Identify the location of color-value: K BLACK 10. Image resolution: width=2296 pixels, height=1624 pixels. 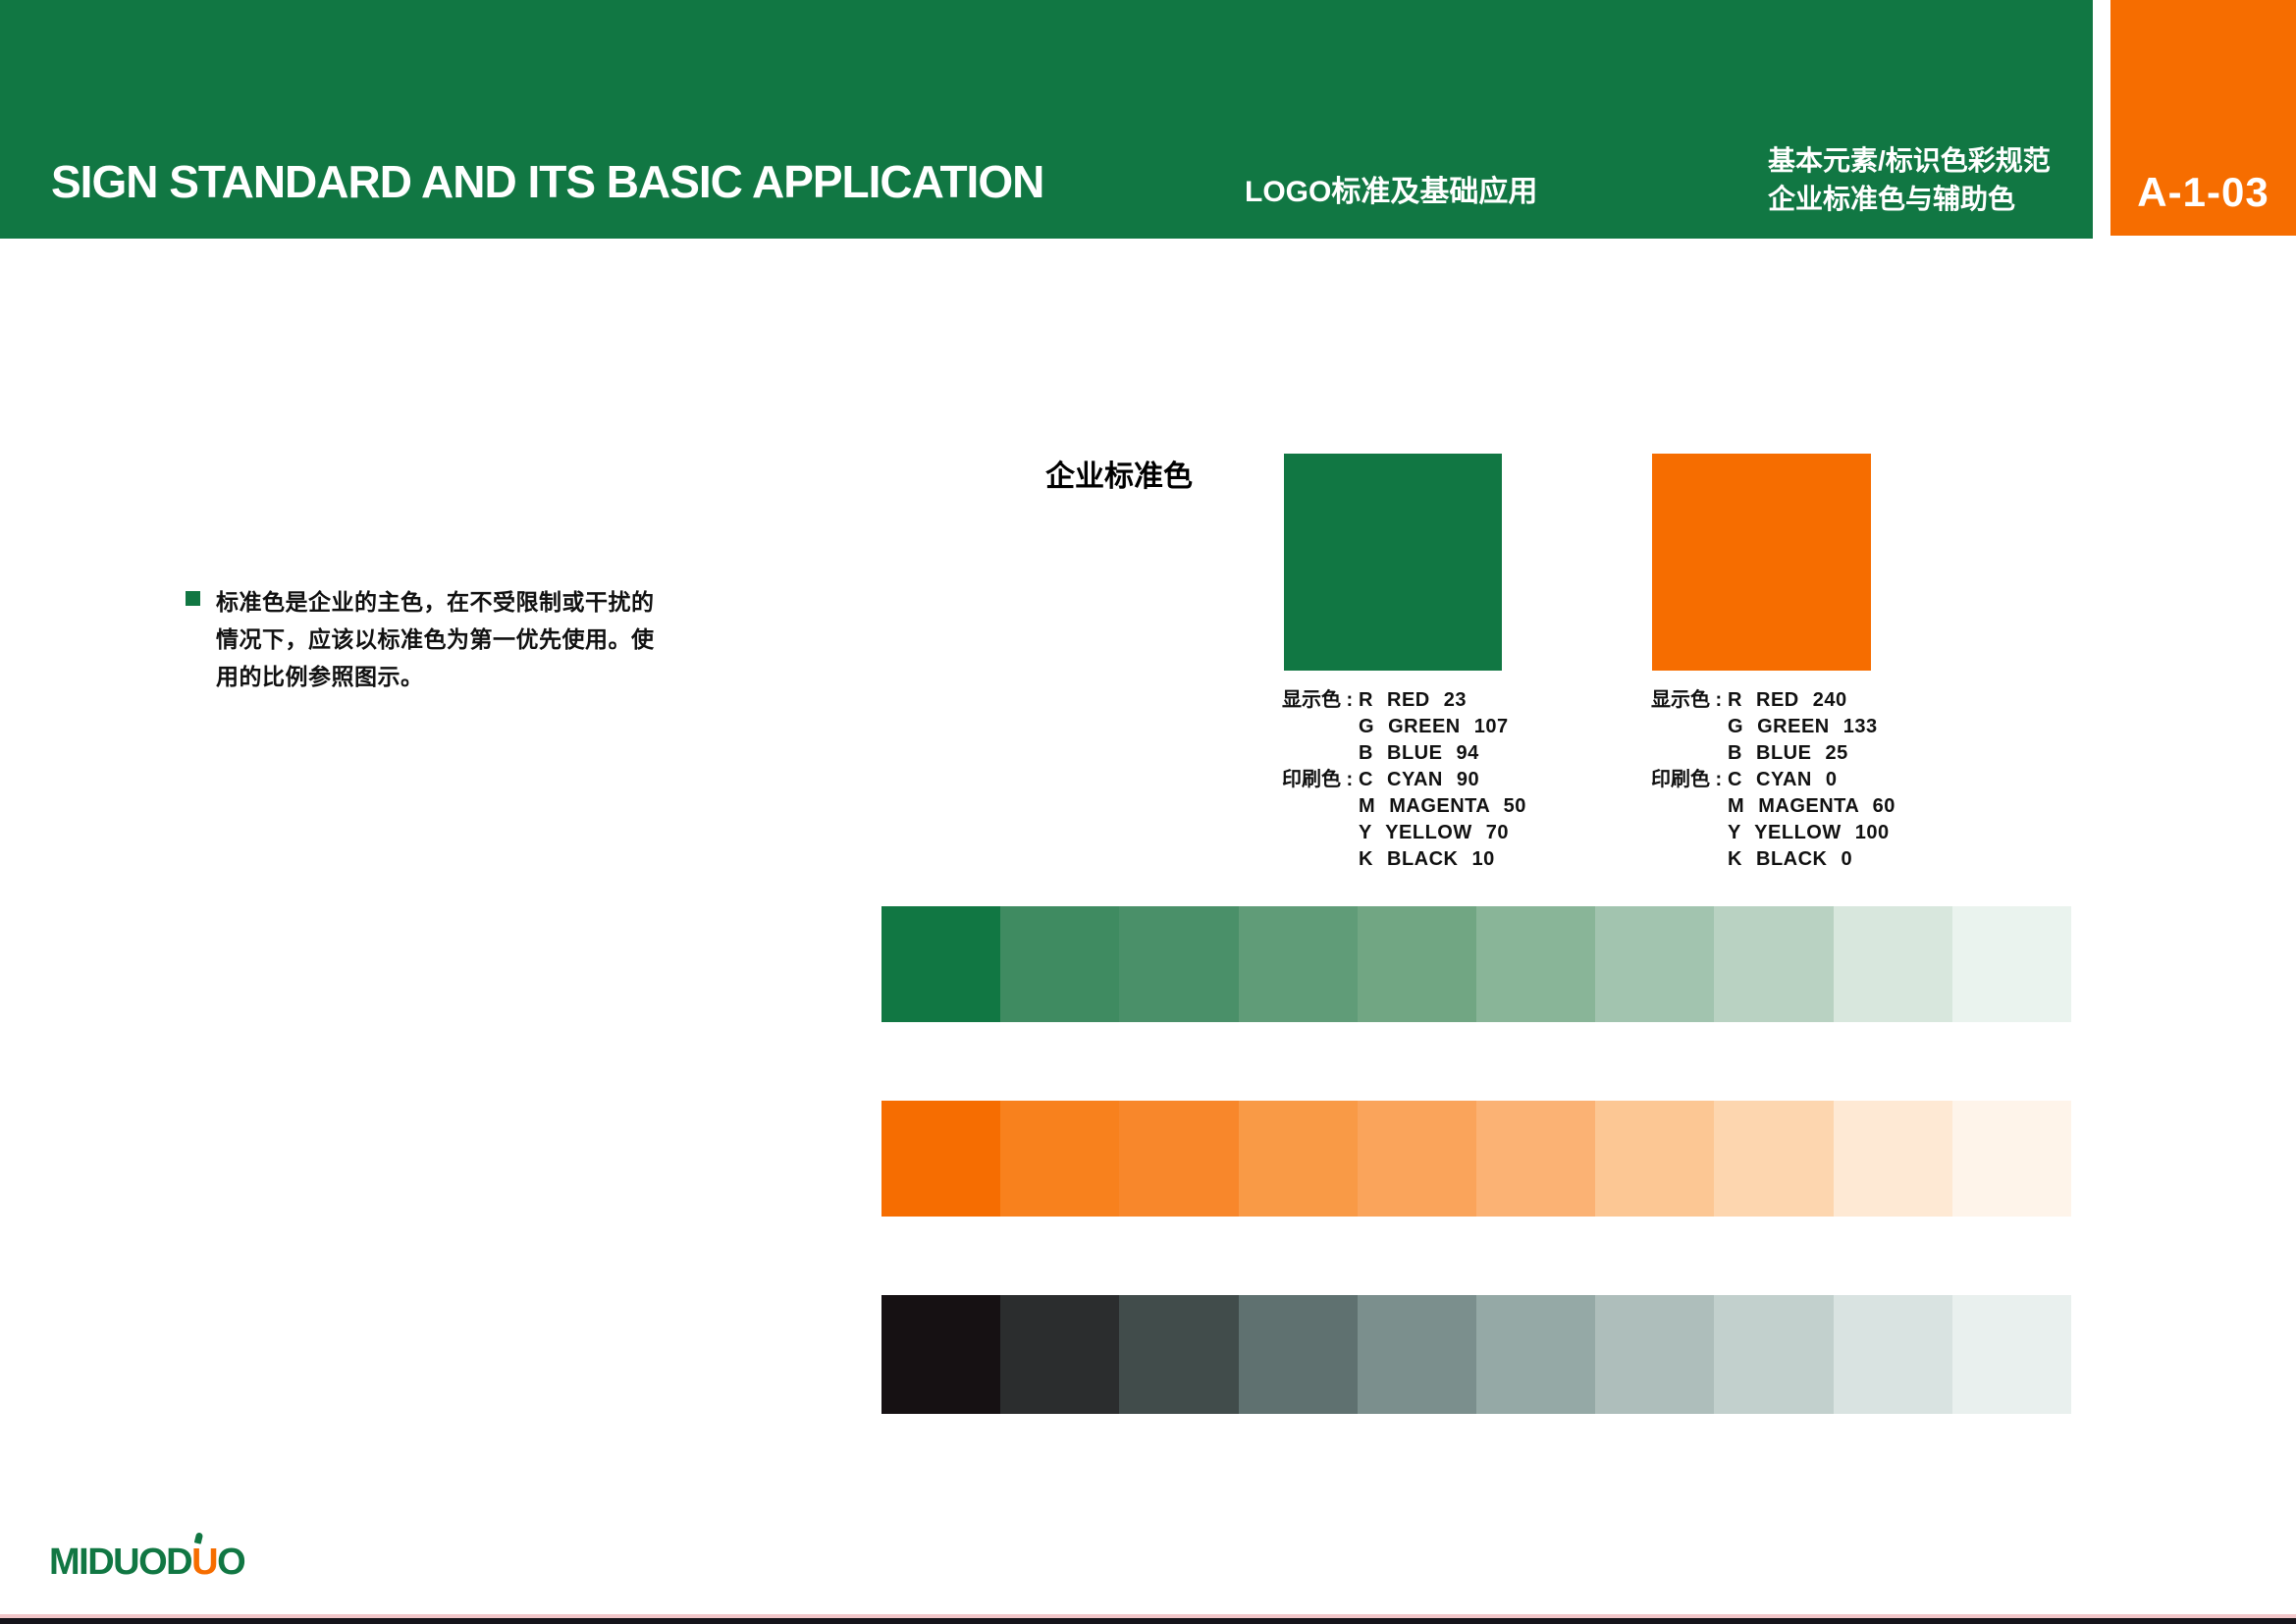
(1427, 859).